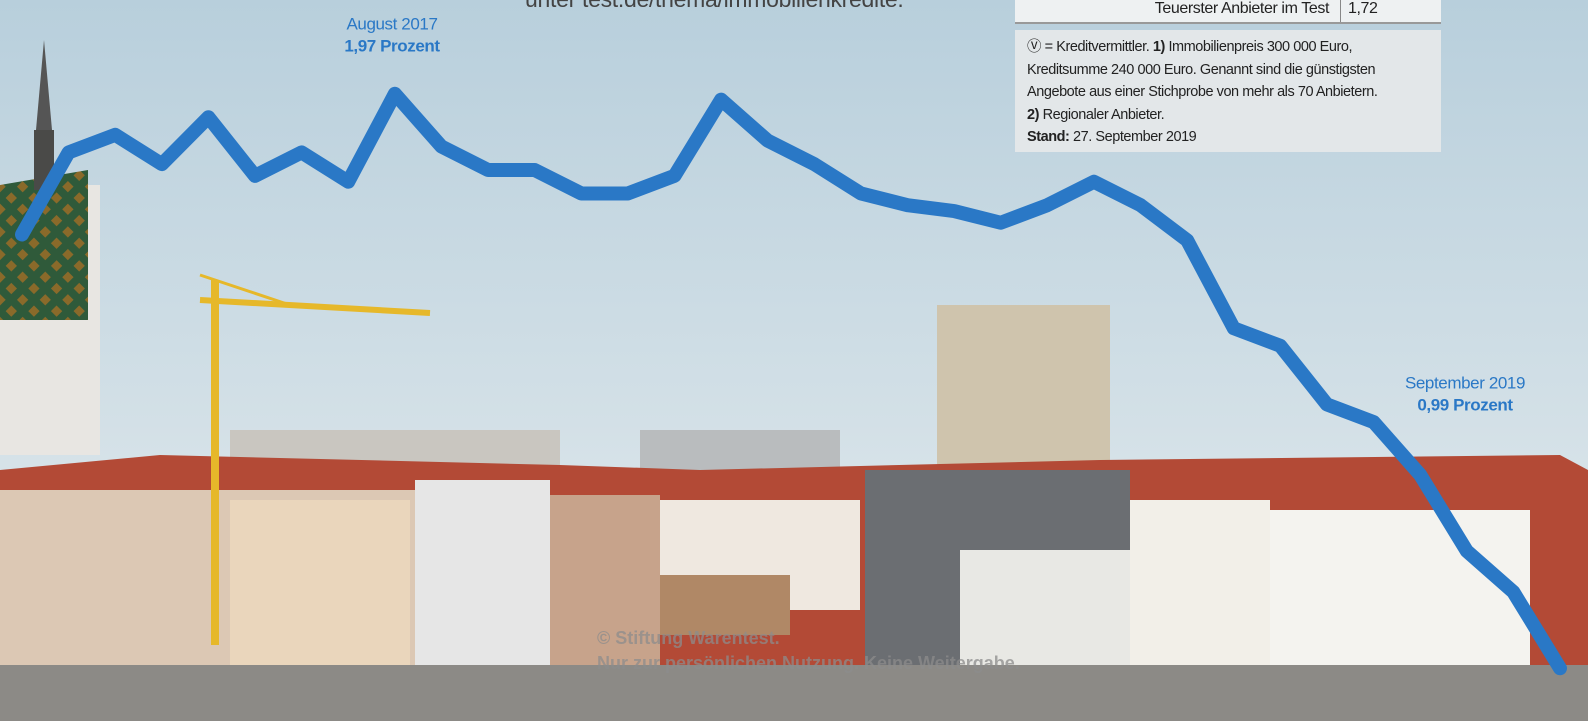 The height and width of the screenshot is (721, 1588). What do you see at coordinates (688, 638) in the screenshot?
I see `watermark-line: © Stiftung Warentest.` at bounding box center [688, 638].